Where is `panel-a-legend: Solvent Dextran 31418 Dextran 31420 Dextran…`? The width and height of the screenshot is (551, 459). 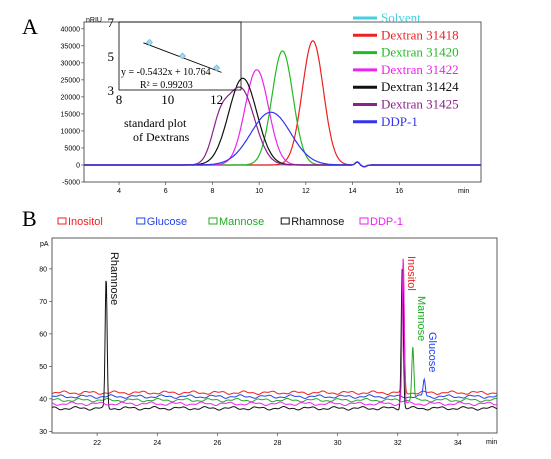
panel-a-legend: Solvent Dextran 31418 Dextran 31420 Dextran… is located at coordinates (406, 69).